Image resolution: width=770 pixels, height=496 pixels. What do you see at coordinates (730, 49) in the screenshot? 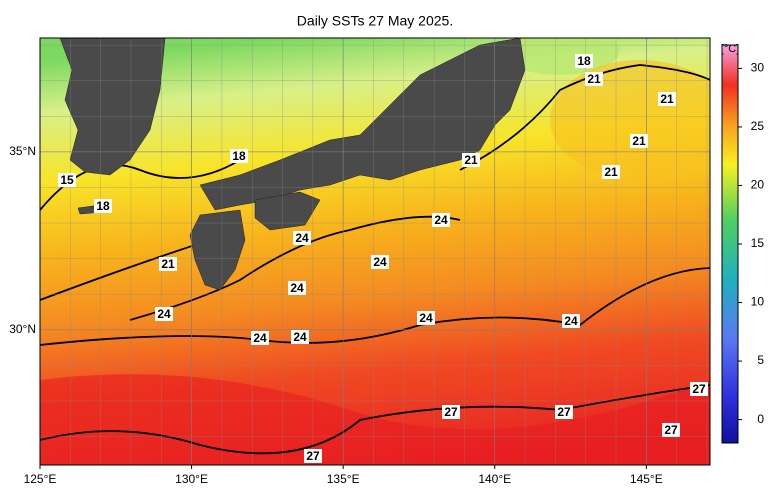
I see `colorbar-unit: [°C]` at bounding box center [730, 49].